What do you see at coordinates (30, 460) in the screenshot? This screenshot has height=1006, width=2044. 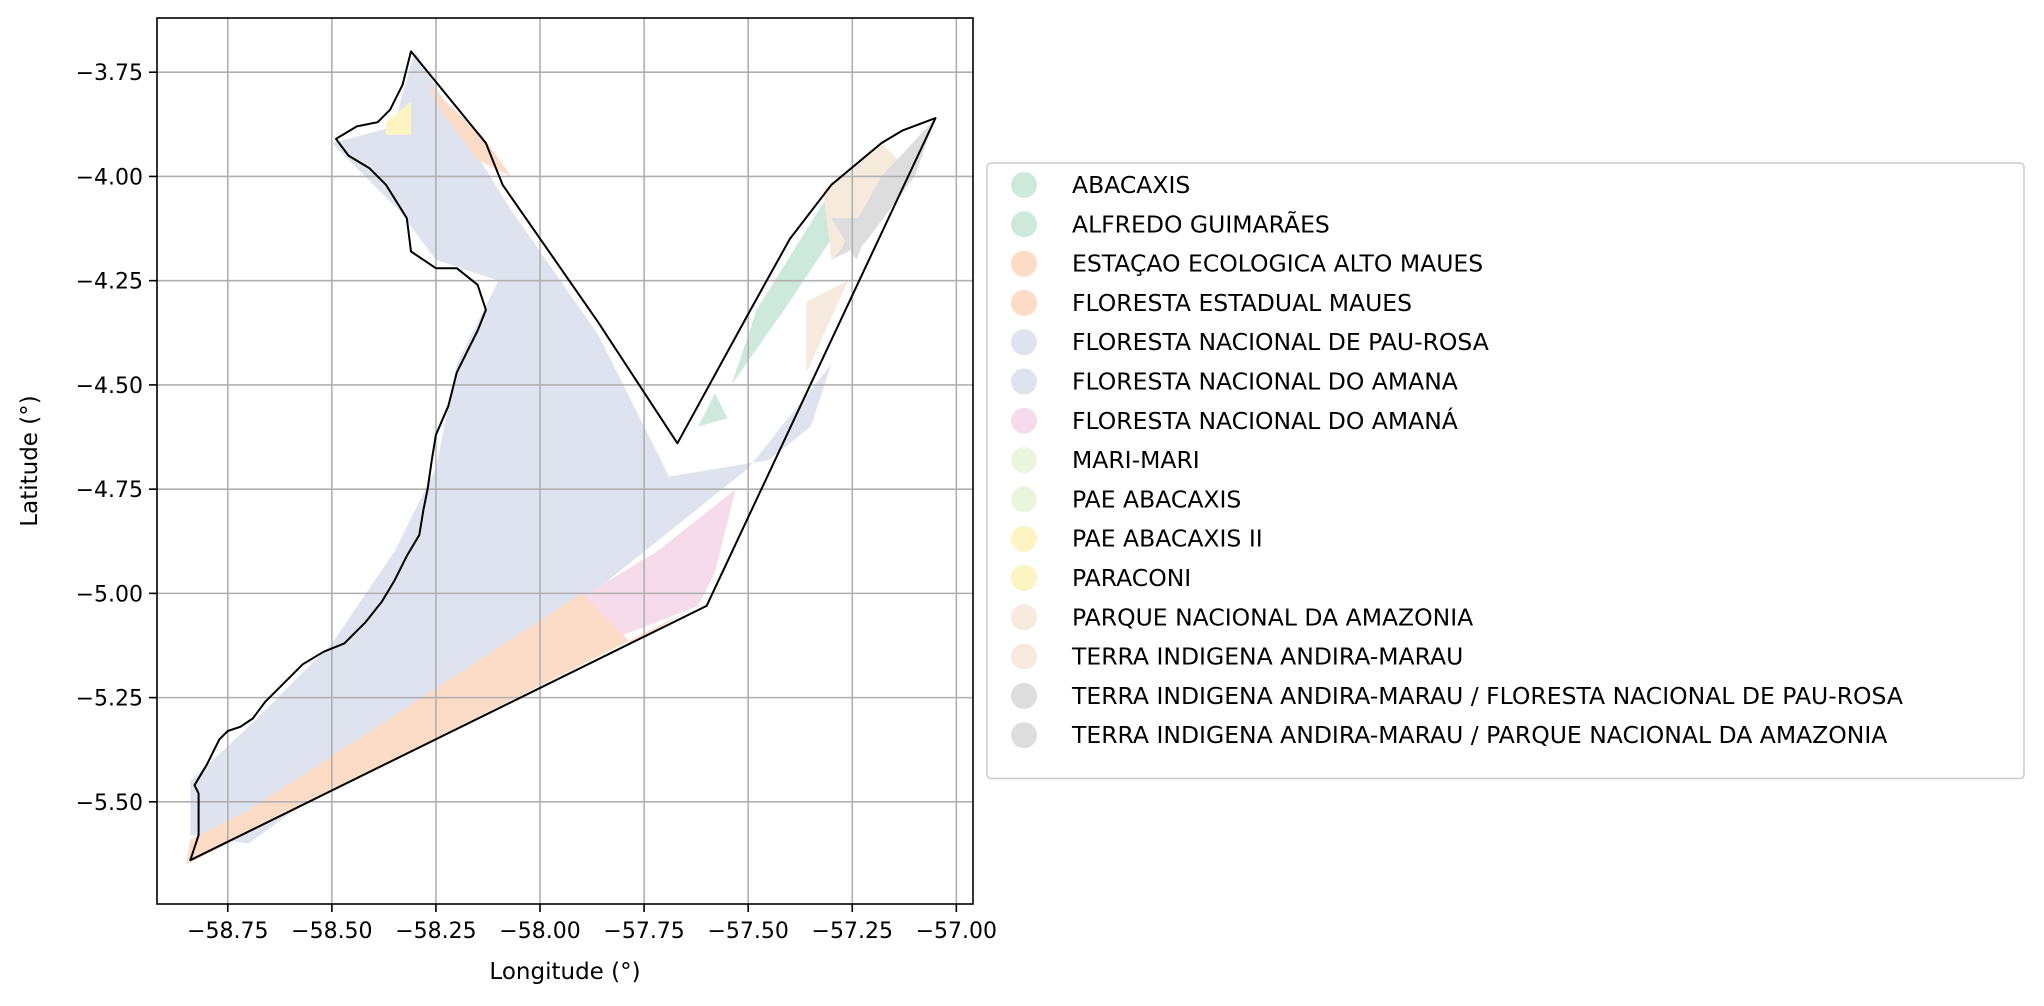 I see `y-axis-label: Latitude (°)` at bounding box center [30, 460].